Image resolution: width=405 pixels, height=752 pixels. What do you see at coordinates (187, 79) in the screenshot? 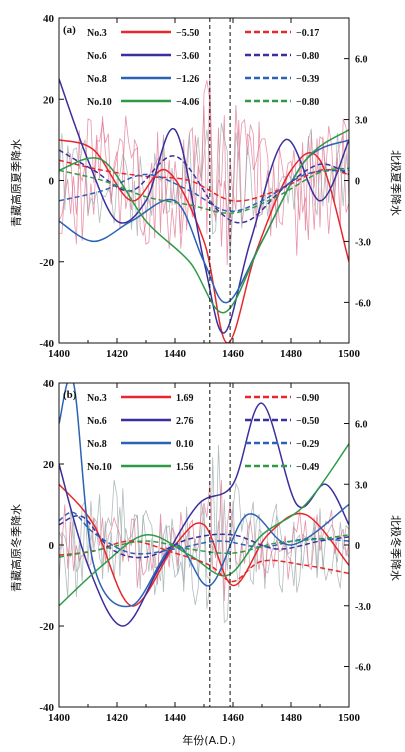
I see `legend-value-solid: −1.26` at bounding box center [187, 79].